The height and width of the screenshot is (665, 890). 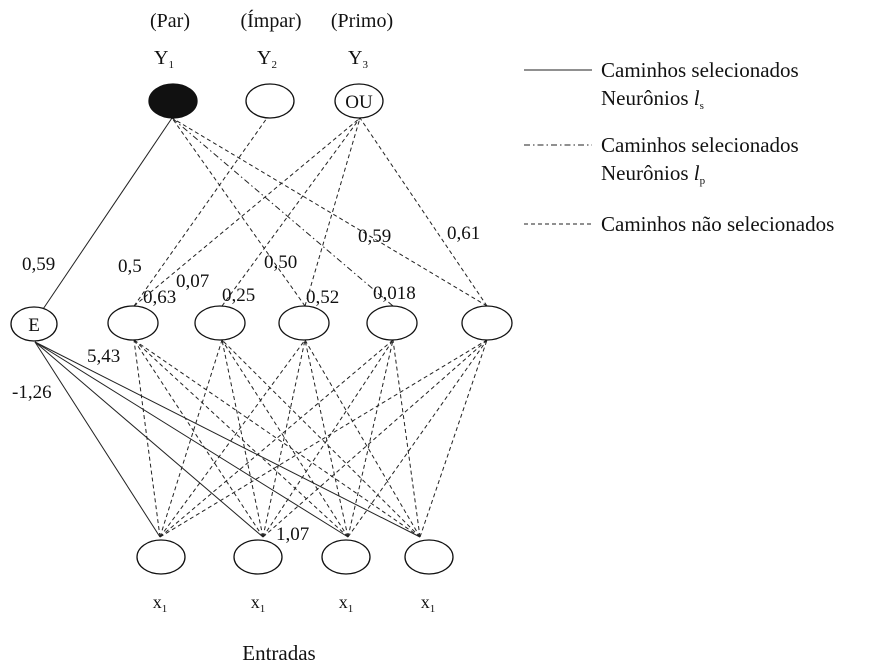 I want to click on output-label-3: Y3, so click(x=358, y=59).